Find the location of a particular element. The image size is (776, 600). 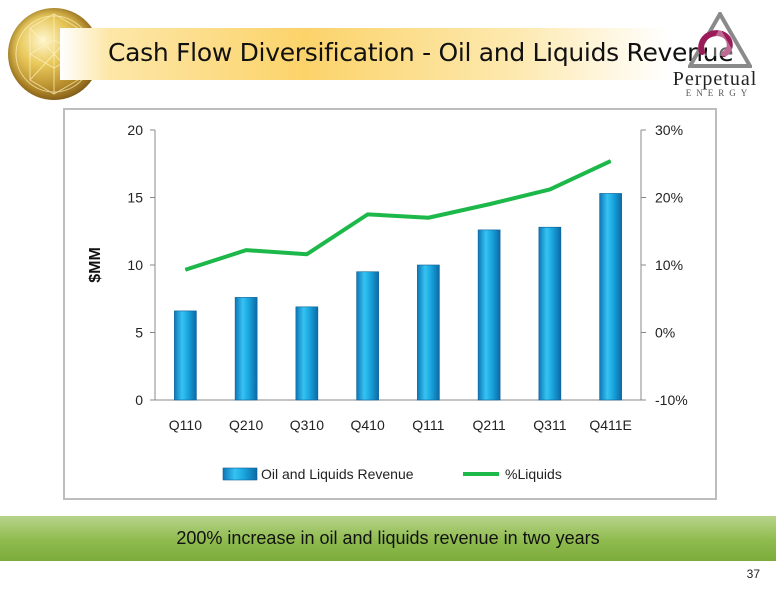

summary-banner is located at coordinates (388, 538).